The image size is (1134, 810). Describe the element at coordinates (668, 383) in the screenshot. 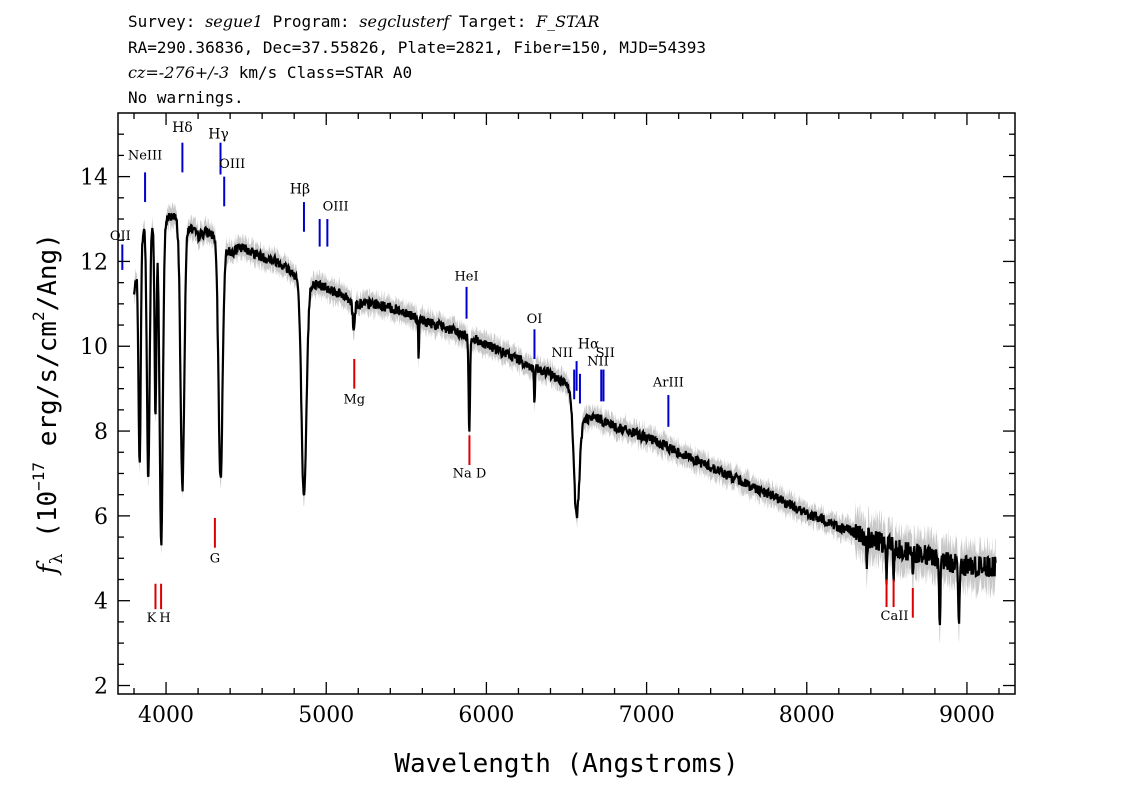

I see `emission-line-label: ArIII` at that location.